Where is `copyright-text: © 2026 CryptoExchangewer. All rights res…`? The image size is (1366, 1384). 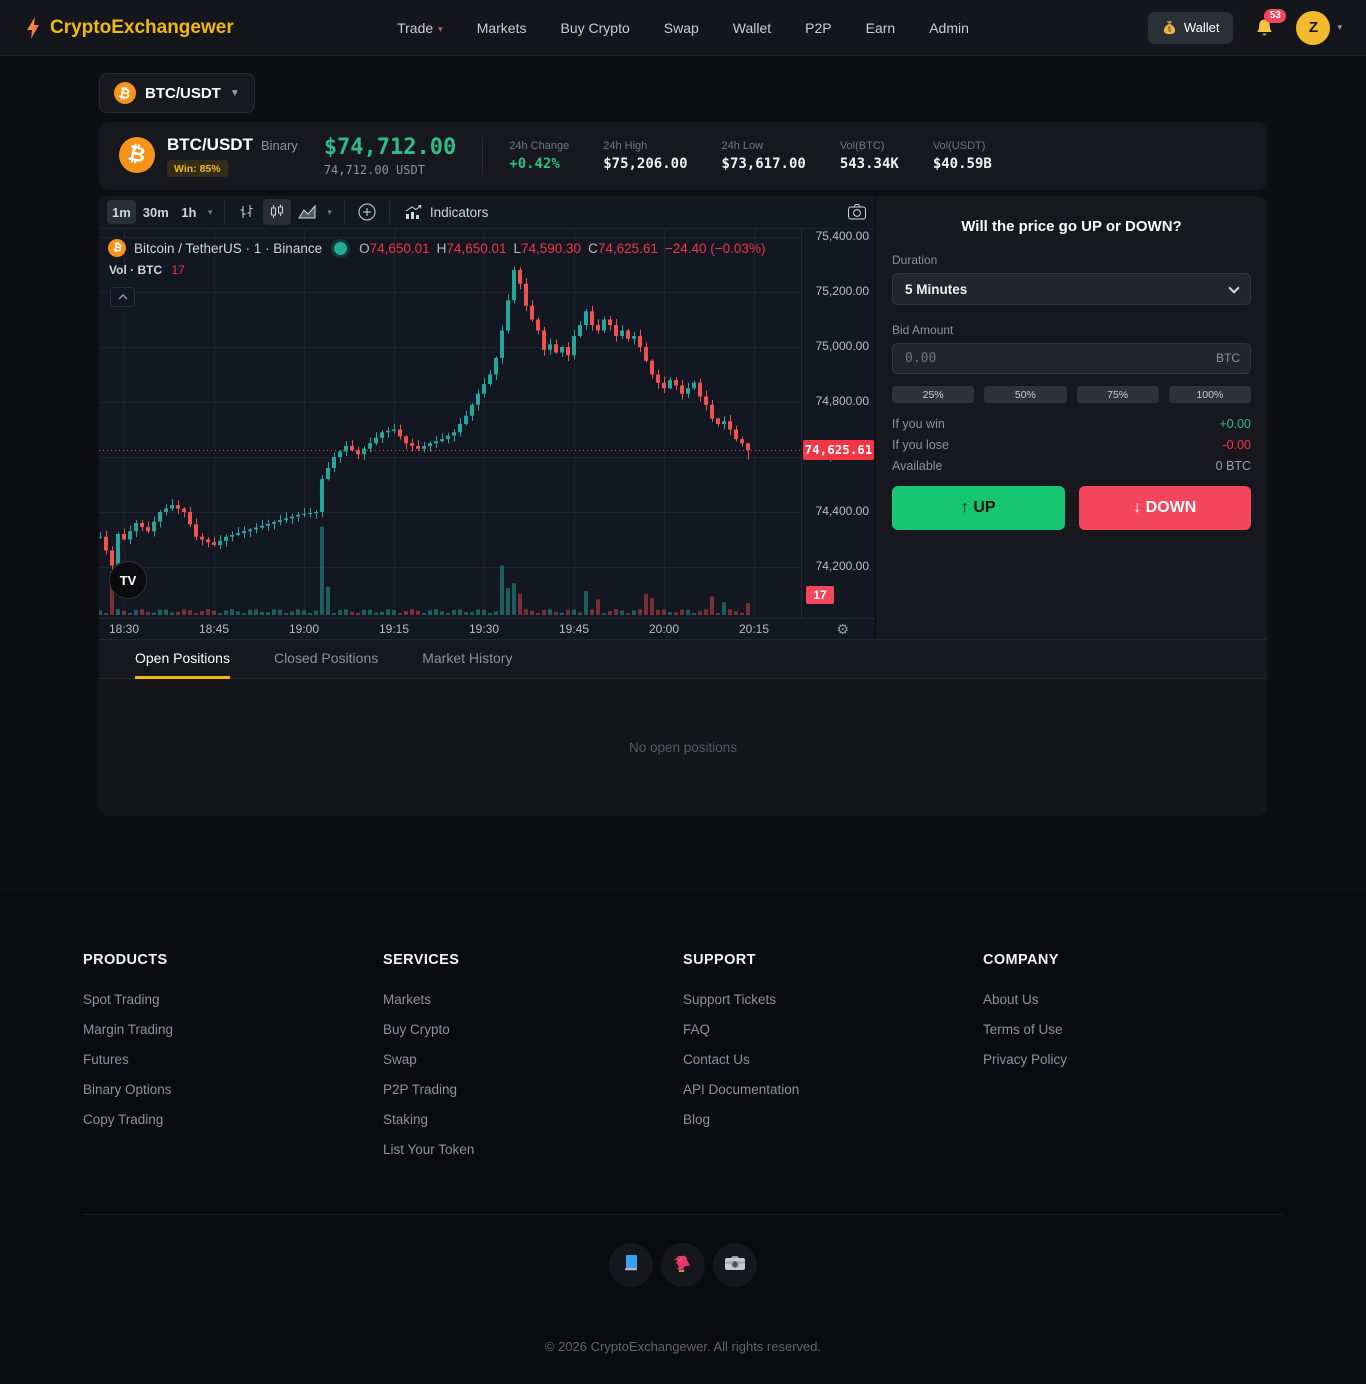
copyright-text: © 2026 CryptoExchangewer. All rights res… is located at coordinates (683, 1346).